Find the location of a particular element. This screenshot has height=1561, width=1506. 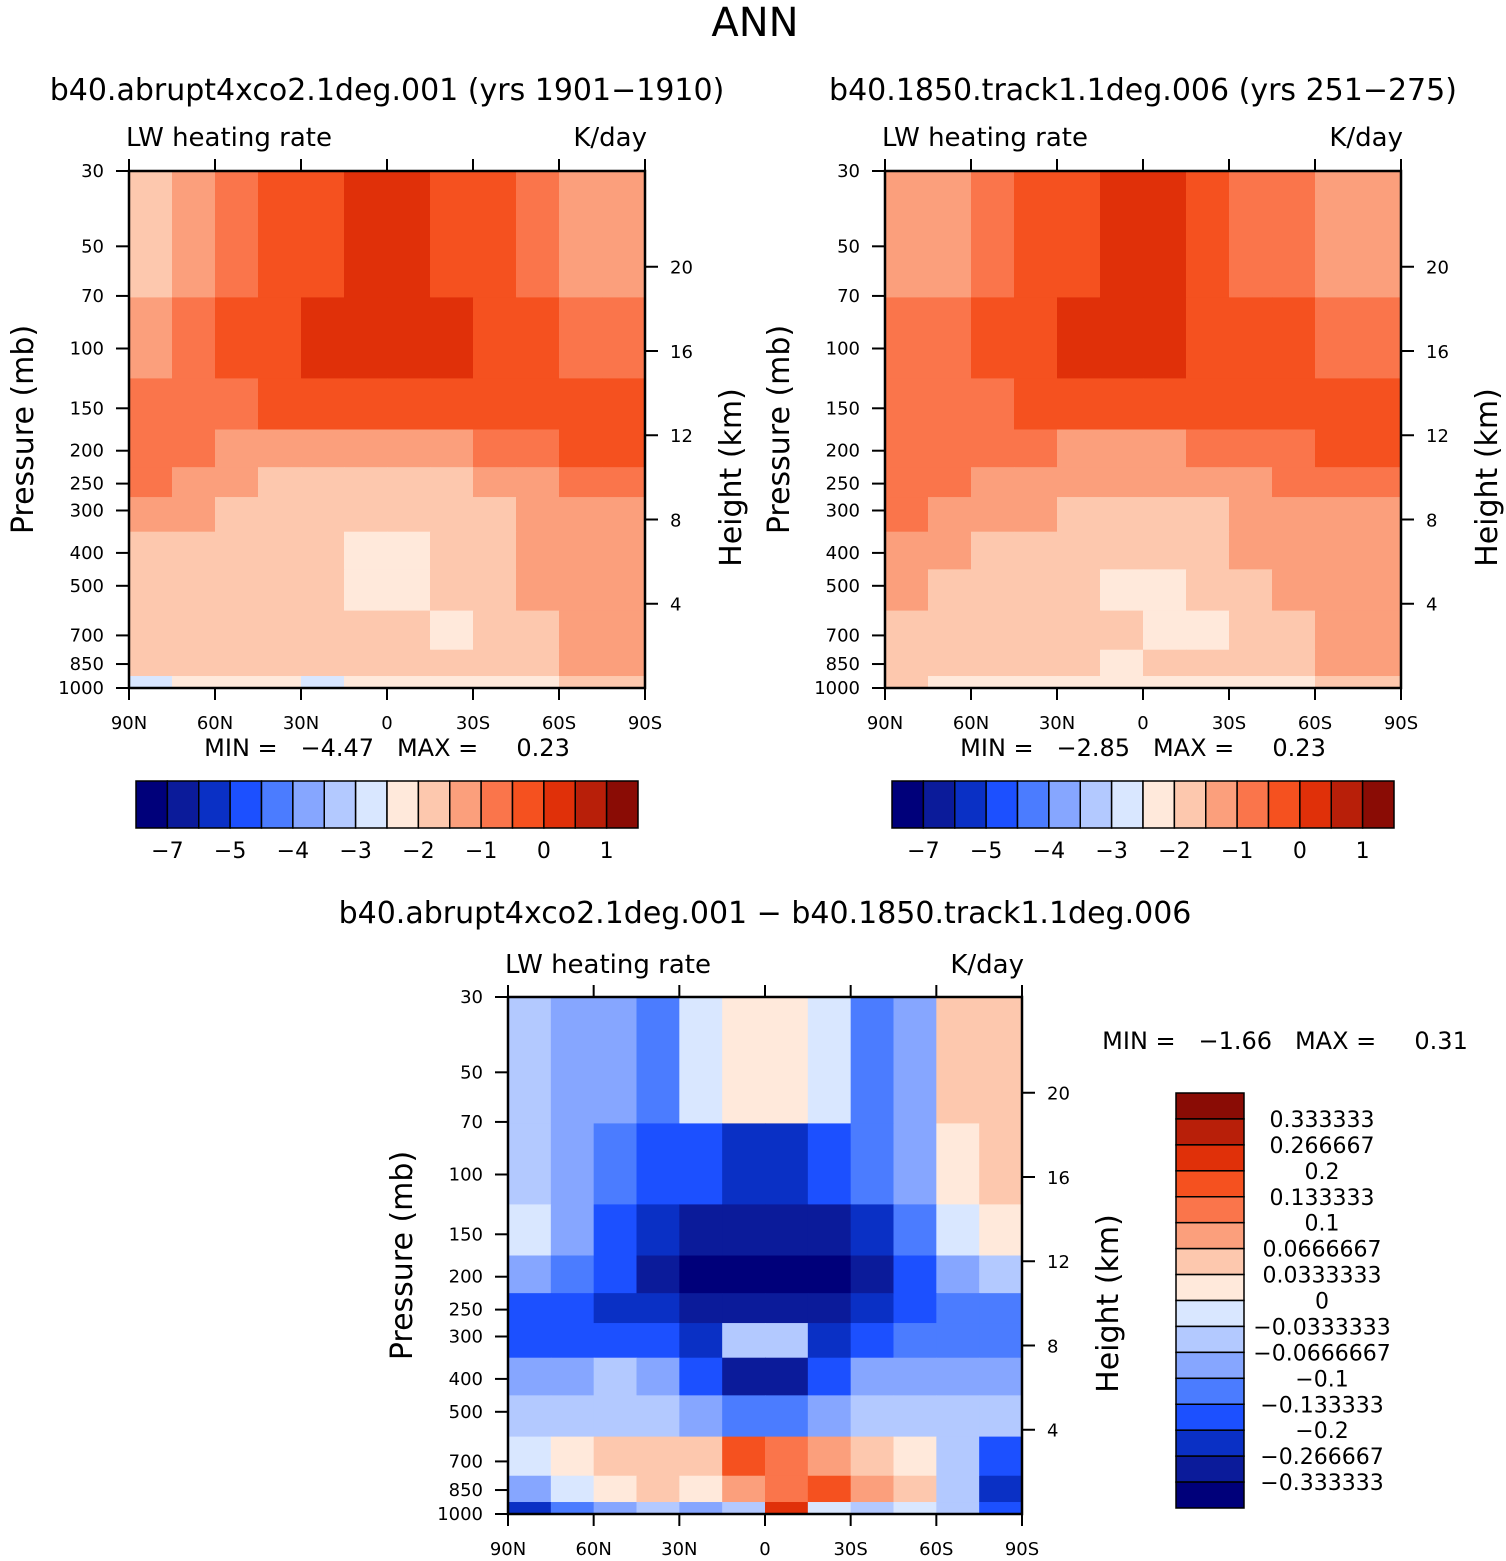

pressure-tick-label: 250 is located at coordinates (87, 484).